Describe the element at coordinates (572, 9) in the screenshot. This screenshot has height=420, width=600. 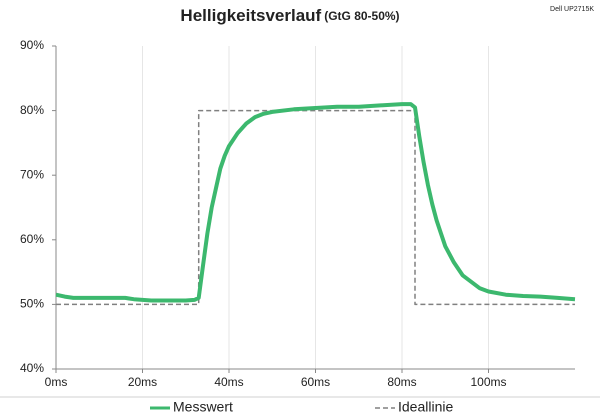
I see `annotation: Dell UP2715K` at that location.